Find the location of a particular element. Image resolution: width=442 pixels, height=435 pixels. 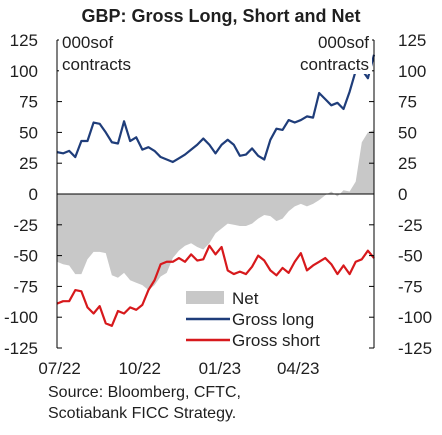

legend-swatch-net is located at coordinates (205, 297).